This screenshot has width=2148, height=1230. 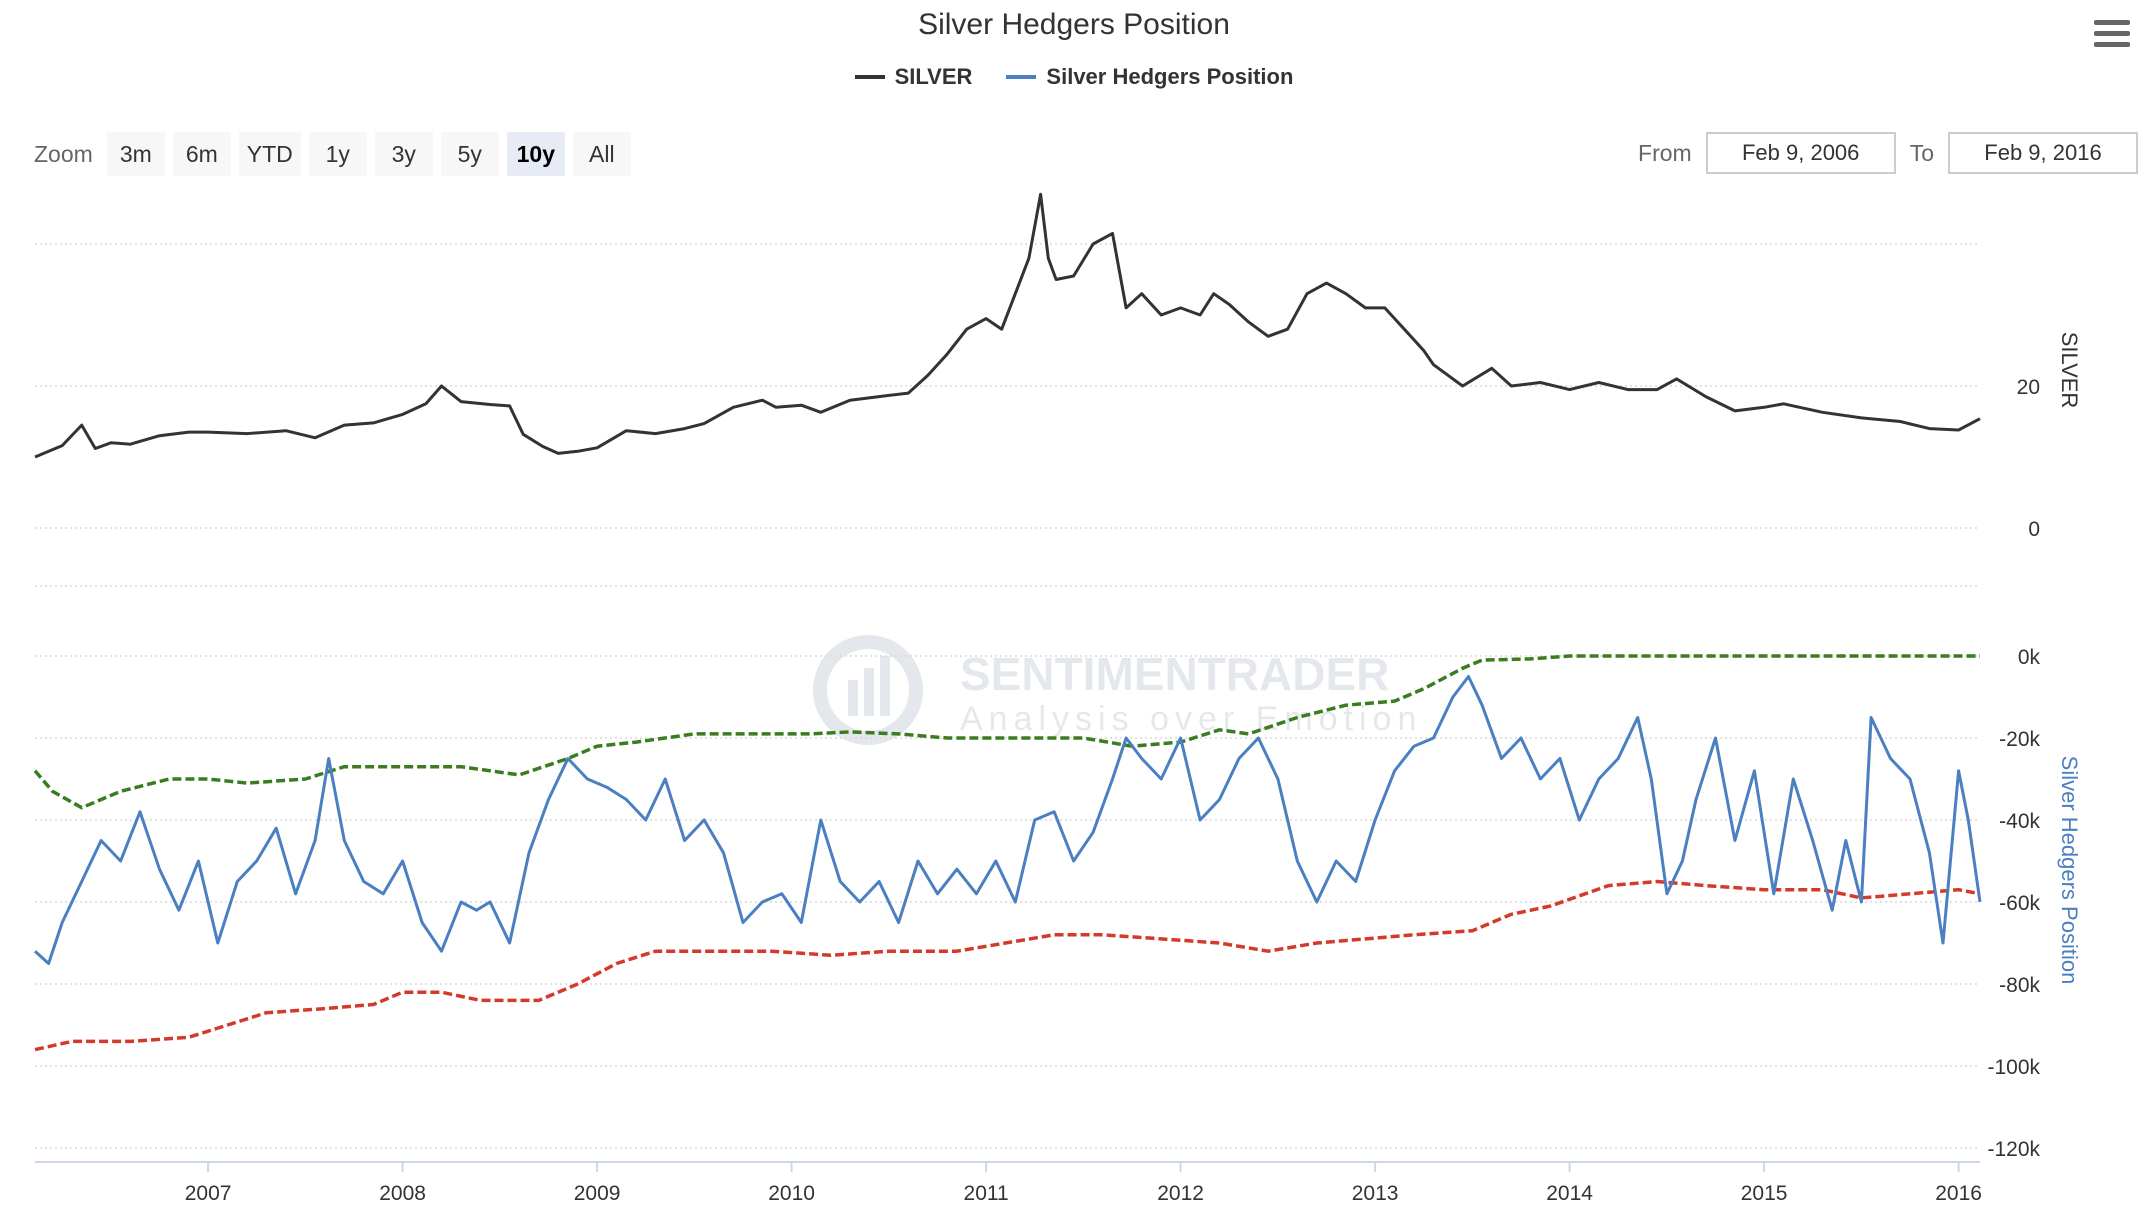 What do you see at coordinates (2043, 153) in the screenshot?
I see `to-date-input: Feb 9, 2016` at bounding box center [2043, 153].